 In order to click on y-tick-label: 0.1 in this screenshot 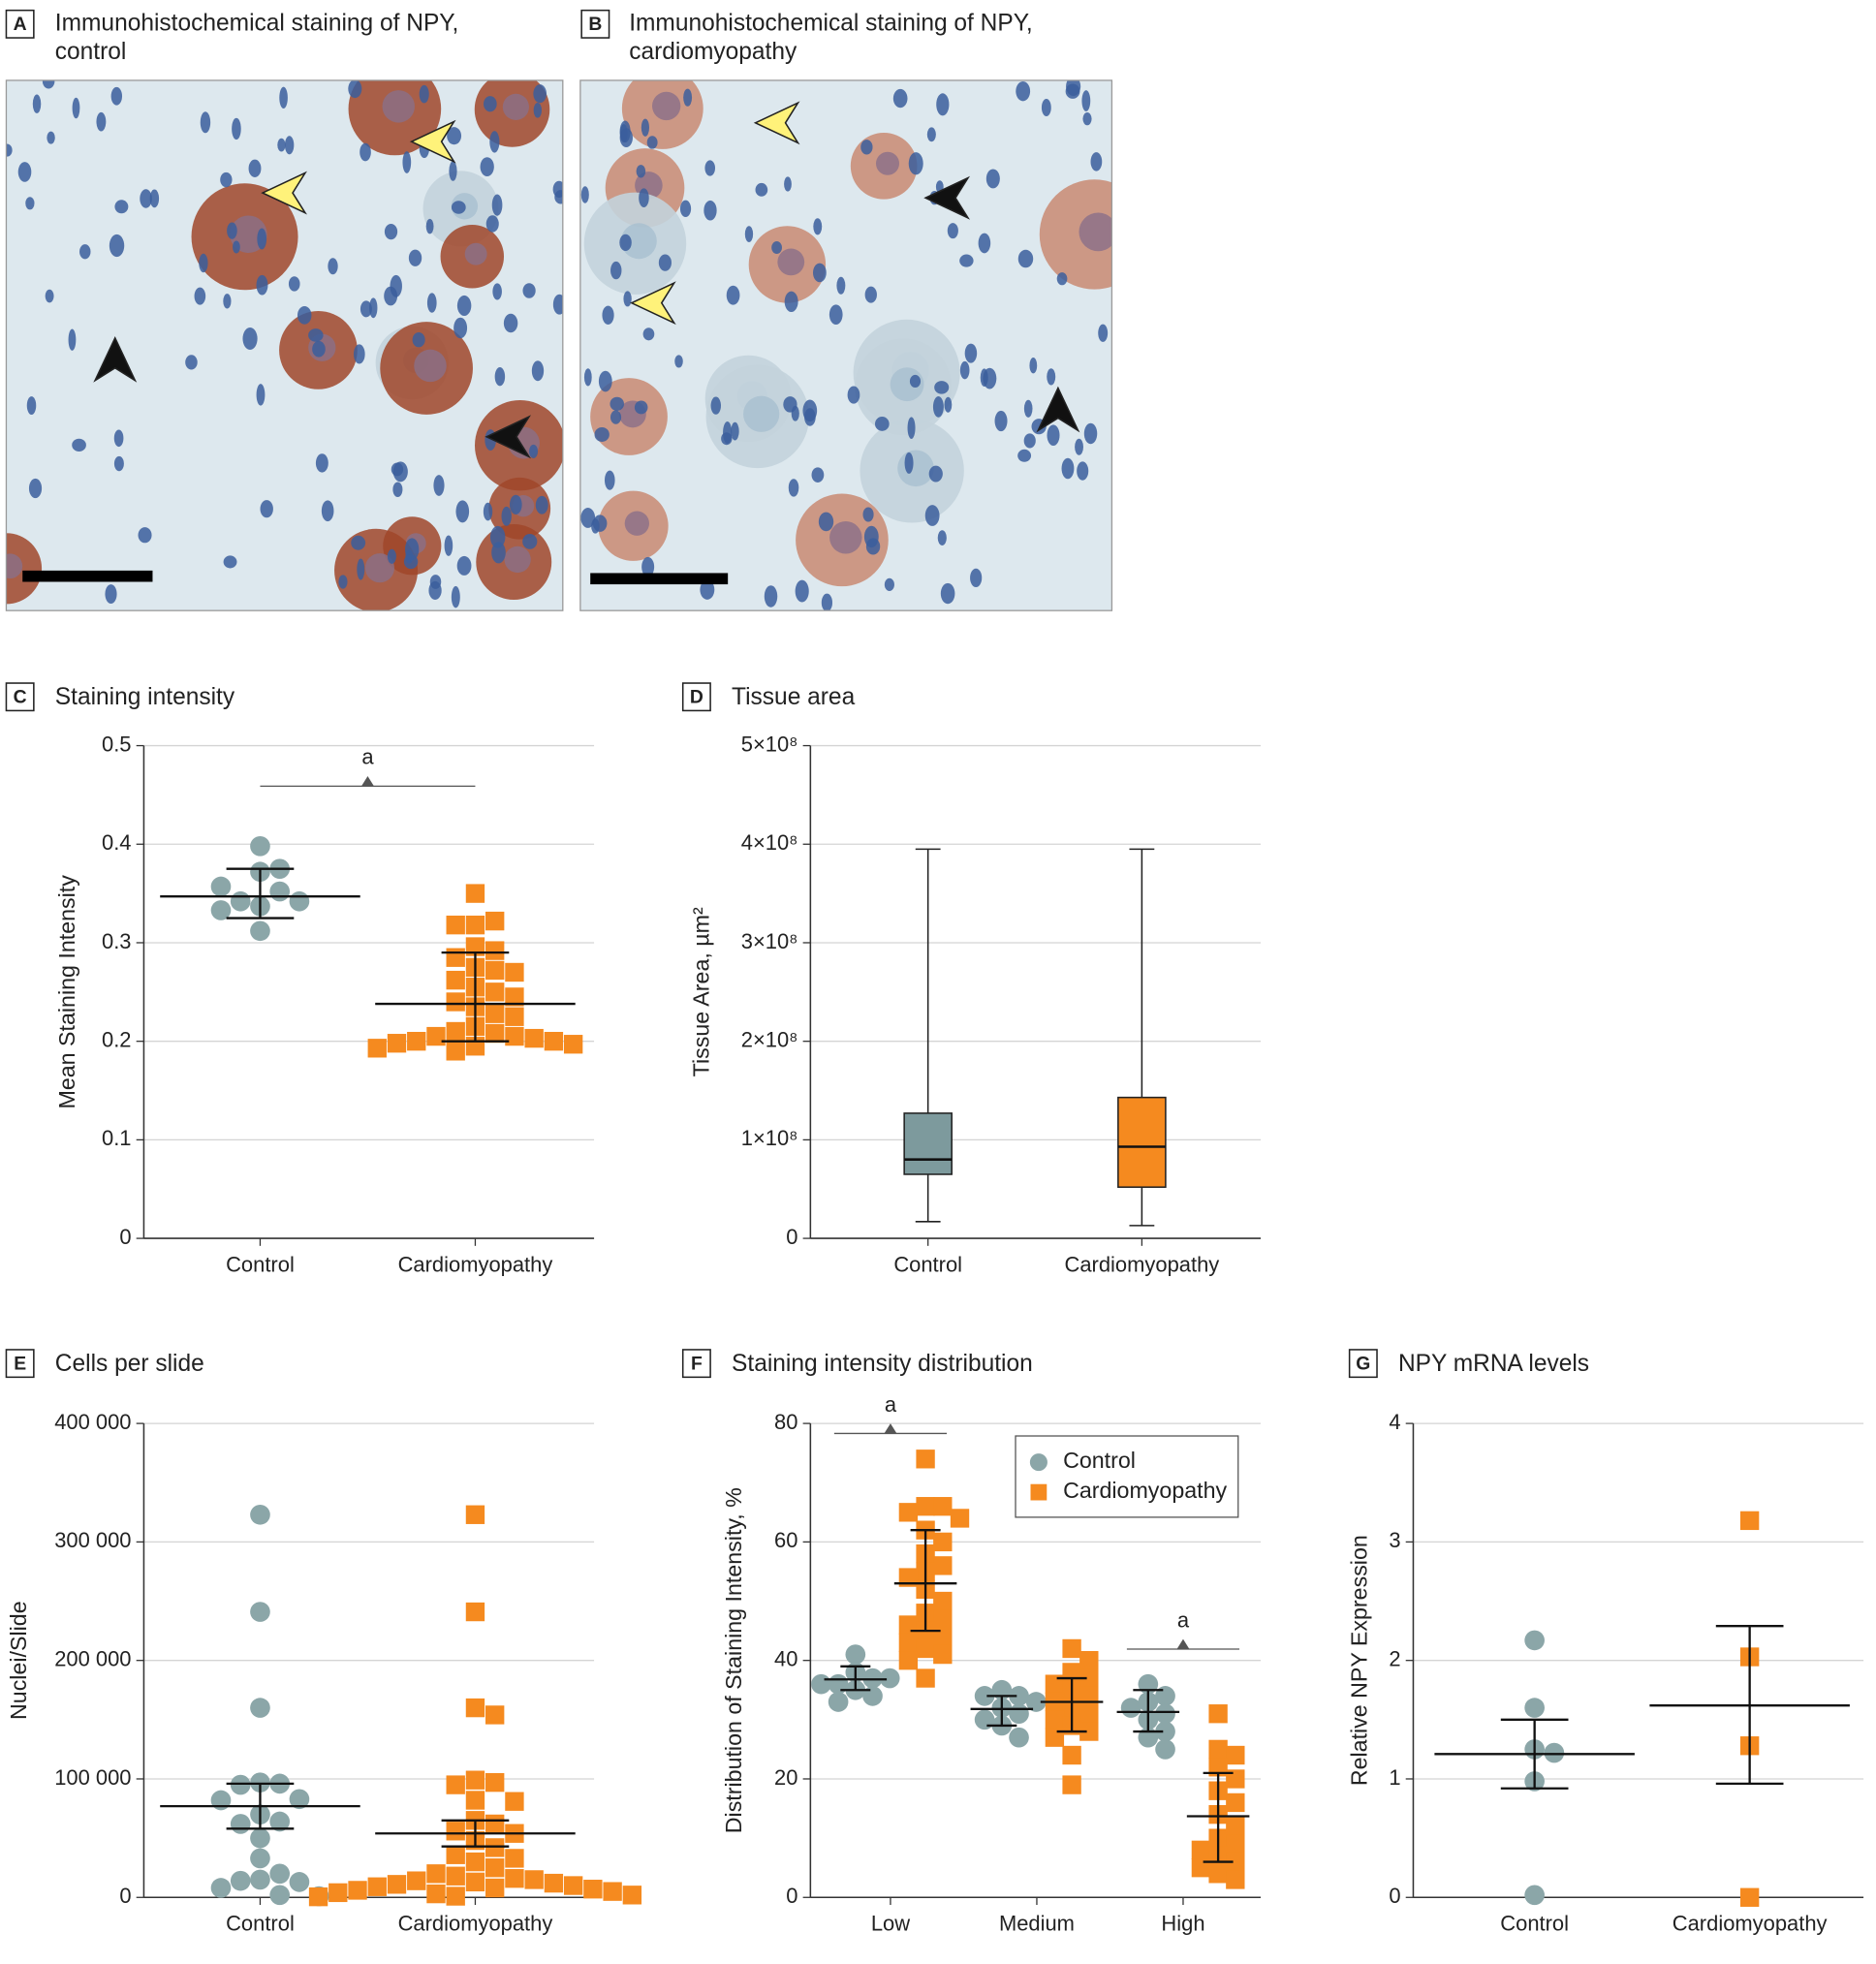, I will do `click(117, 1138)`.